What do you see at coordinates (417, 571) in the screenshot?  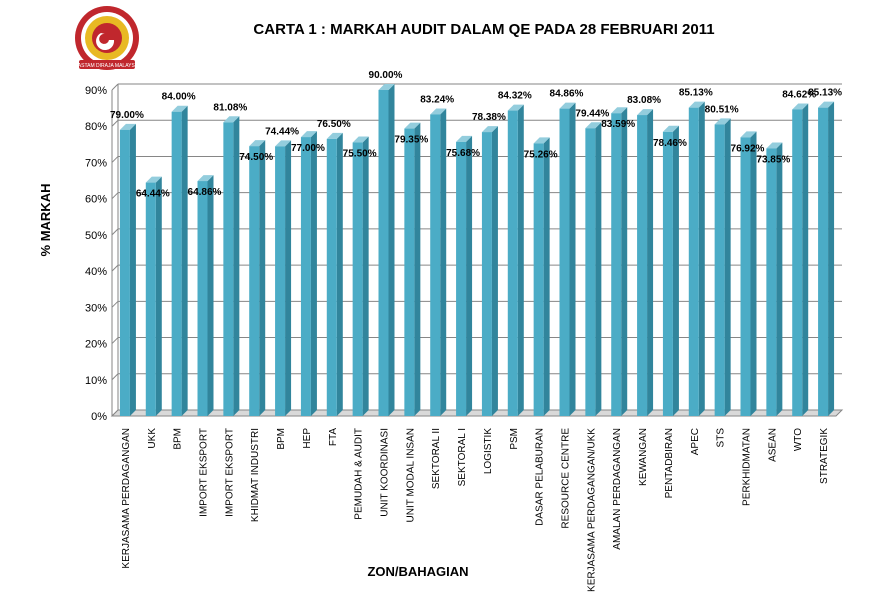 I see `x-axis-title: ZON/BAHAGIAN` at bounding box center [417, 571].